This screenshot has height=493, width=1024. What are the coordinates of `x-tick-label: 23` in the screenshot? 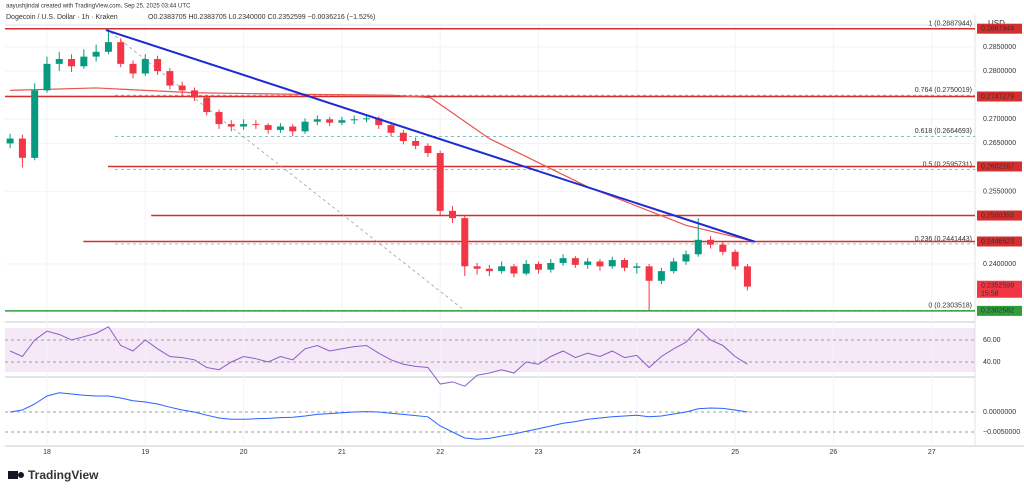 It's located at (539, 452).